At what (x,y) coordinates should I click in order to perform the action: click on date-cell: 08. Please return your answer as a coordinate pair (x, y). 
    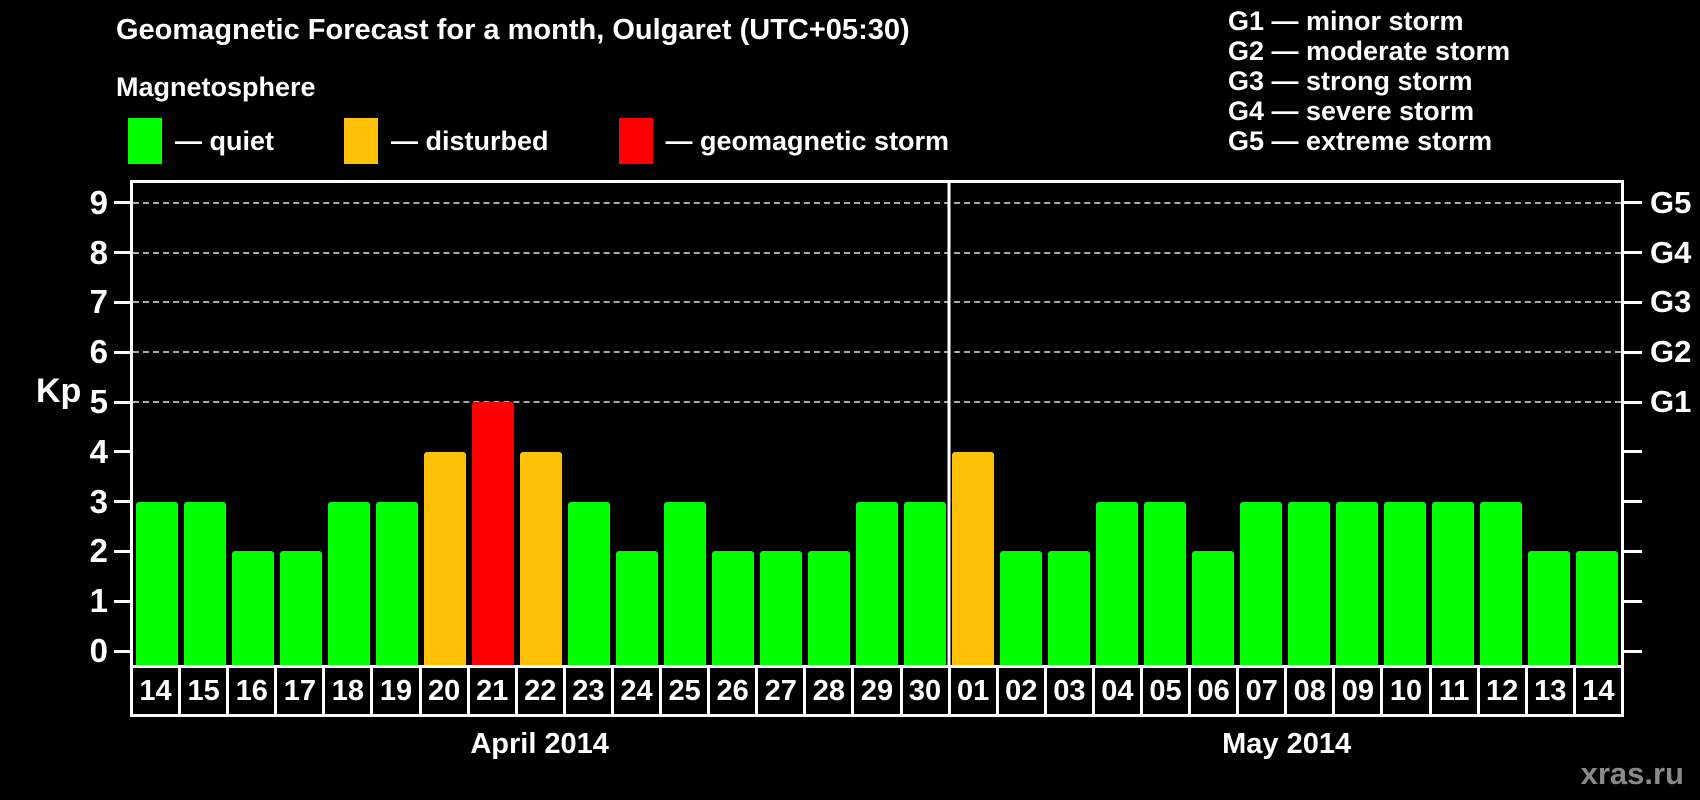
    Looking at the image, I should click on (1308, 691).